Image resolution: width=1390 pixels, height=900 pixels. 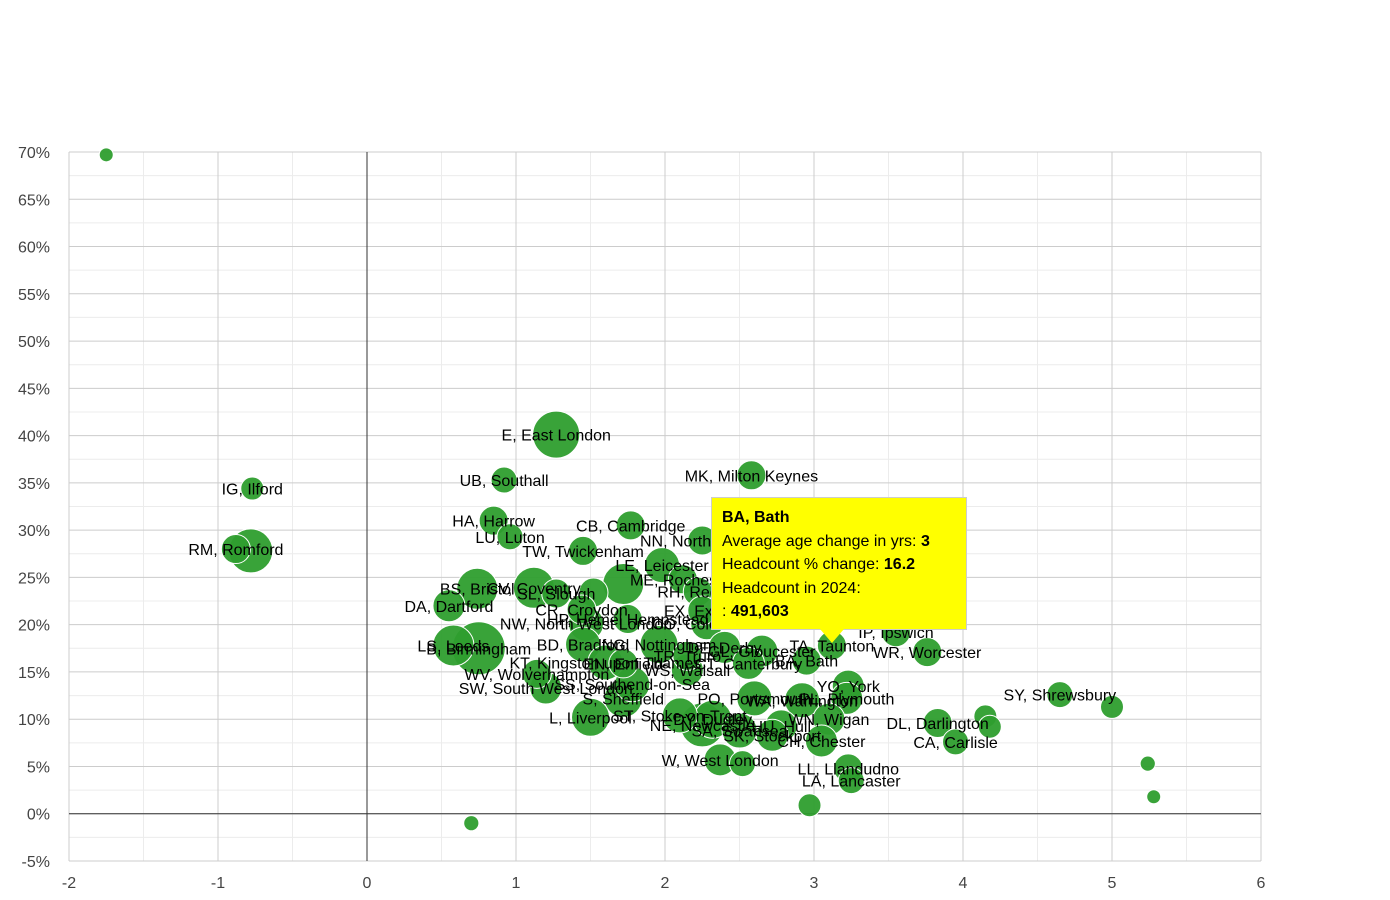 What do you see at coordinates (662, 566) in the screenshot?
I see `bubble-label: LE, Leicester` at bounding box center [662, 566].